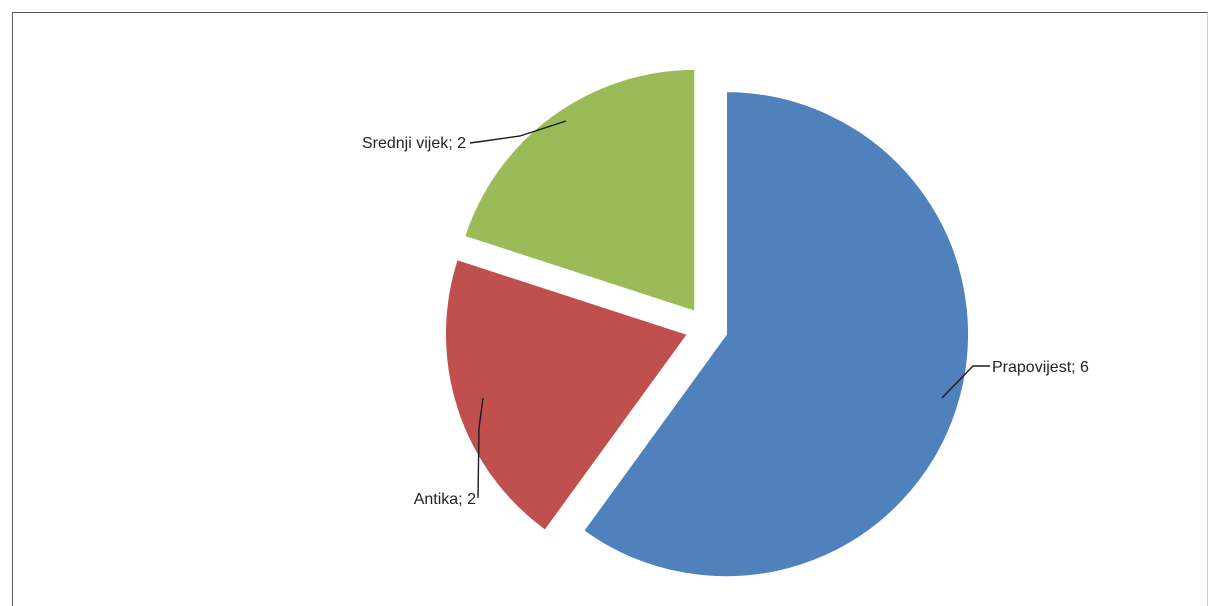  I want to click on leader-line-srednji-vijek, so click(518, 132).